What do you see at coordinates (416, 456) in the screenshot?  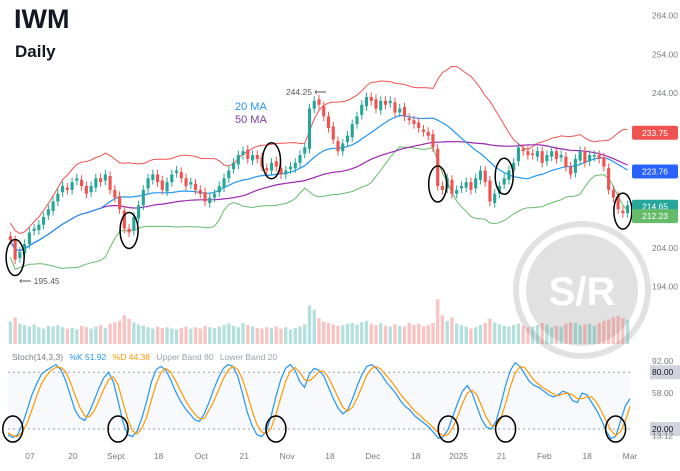 I see `x-tick-label: 18` at bounding box center [416, 456].